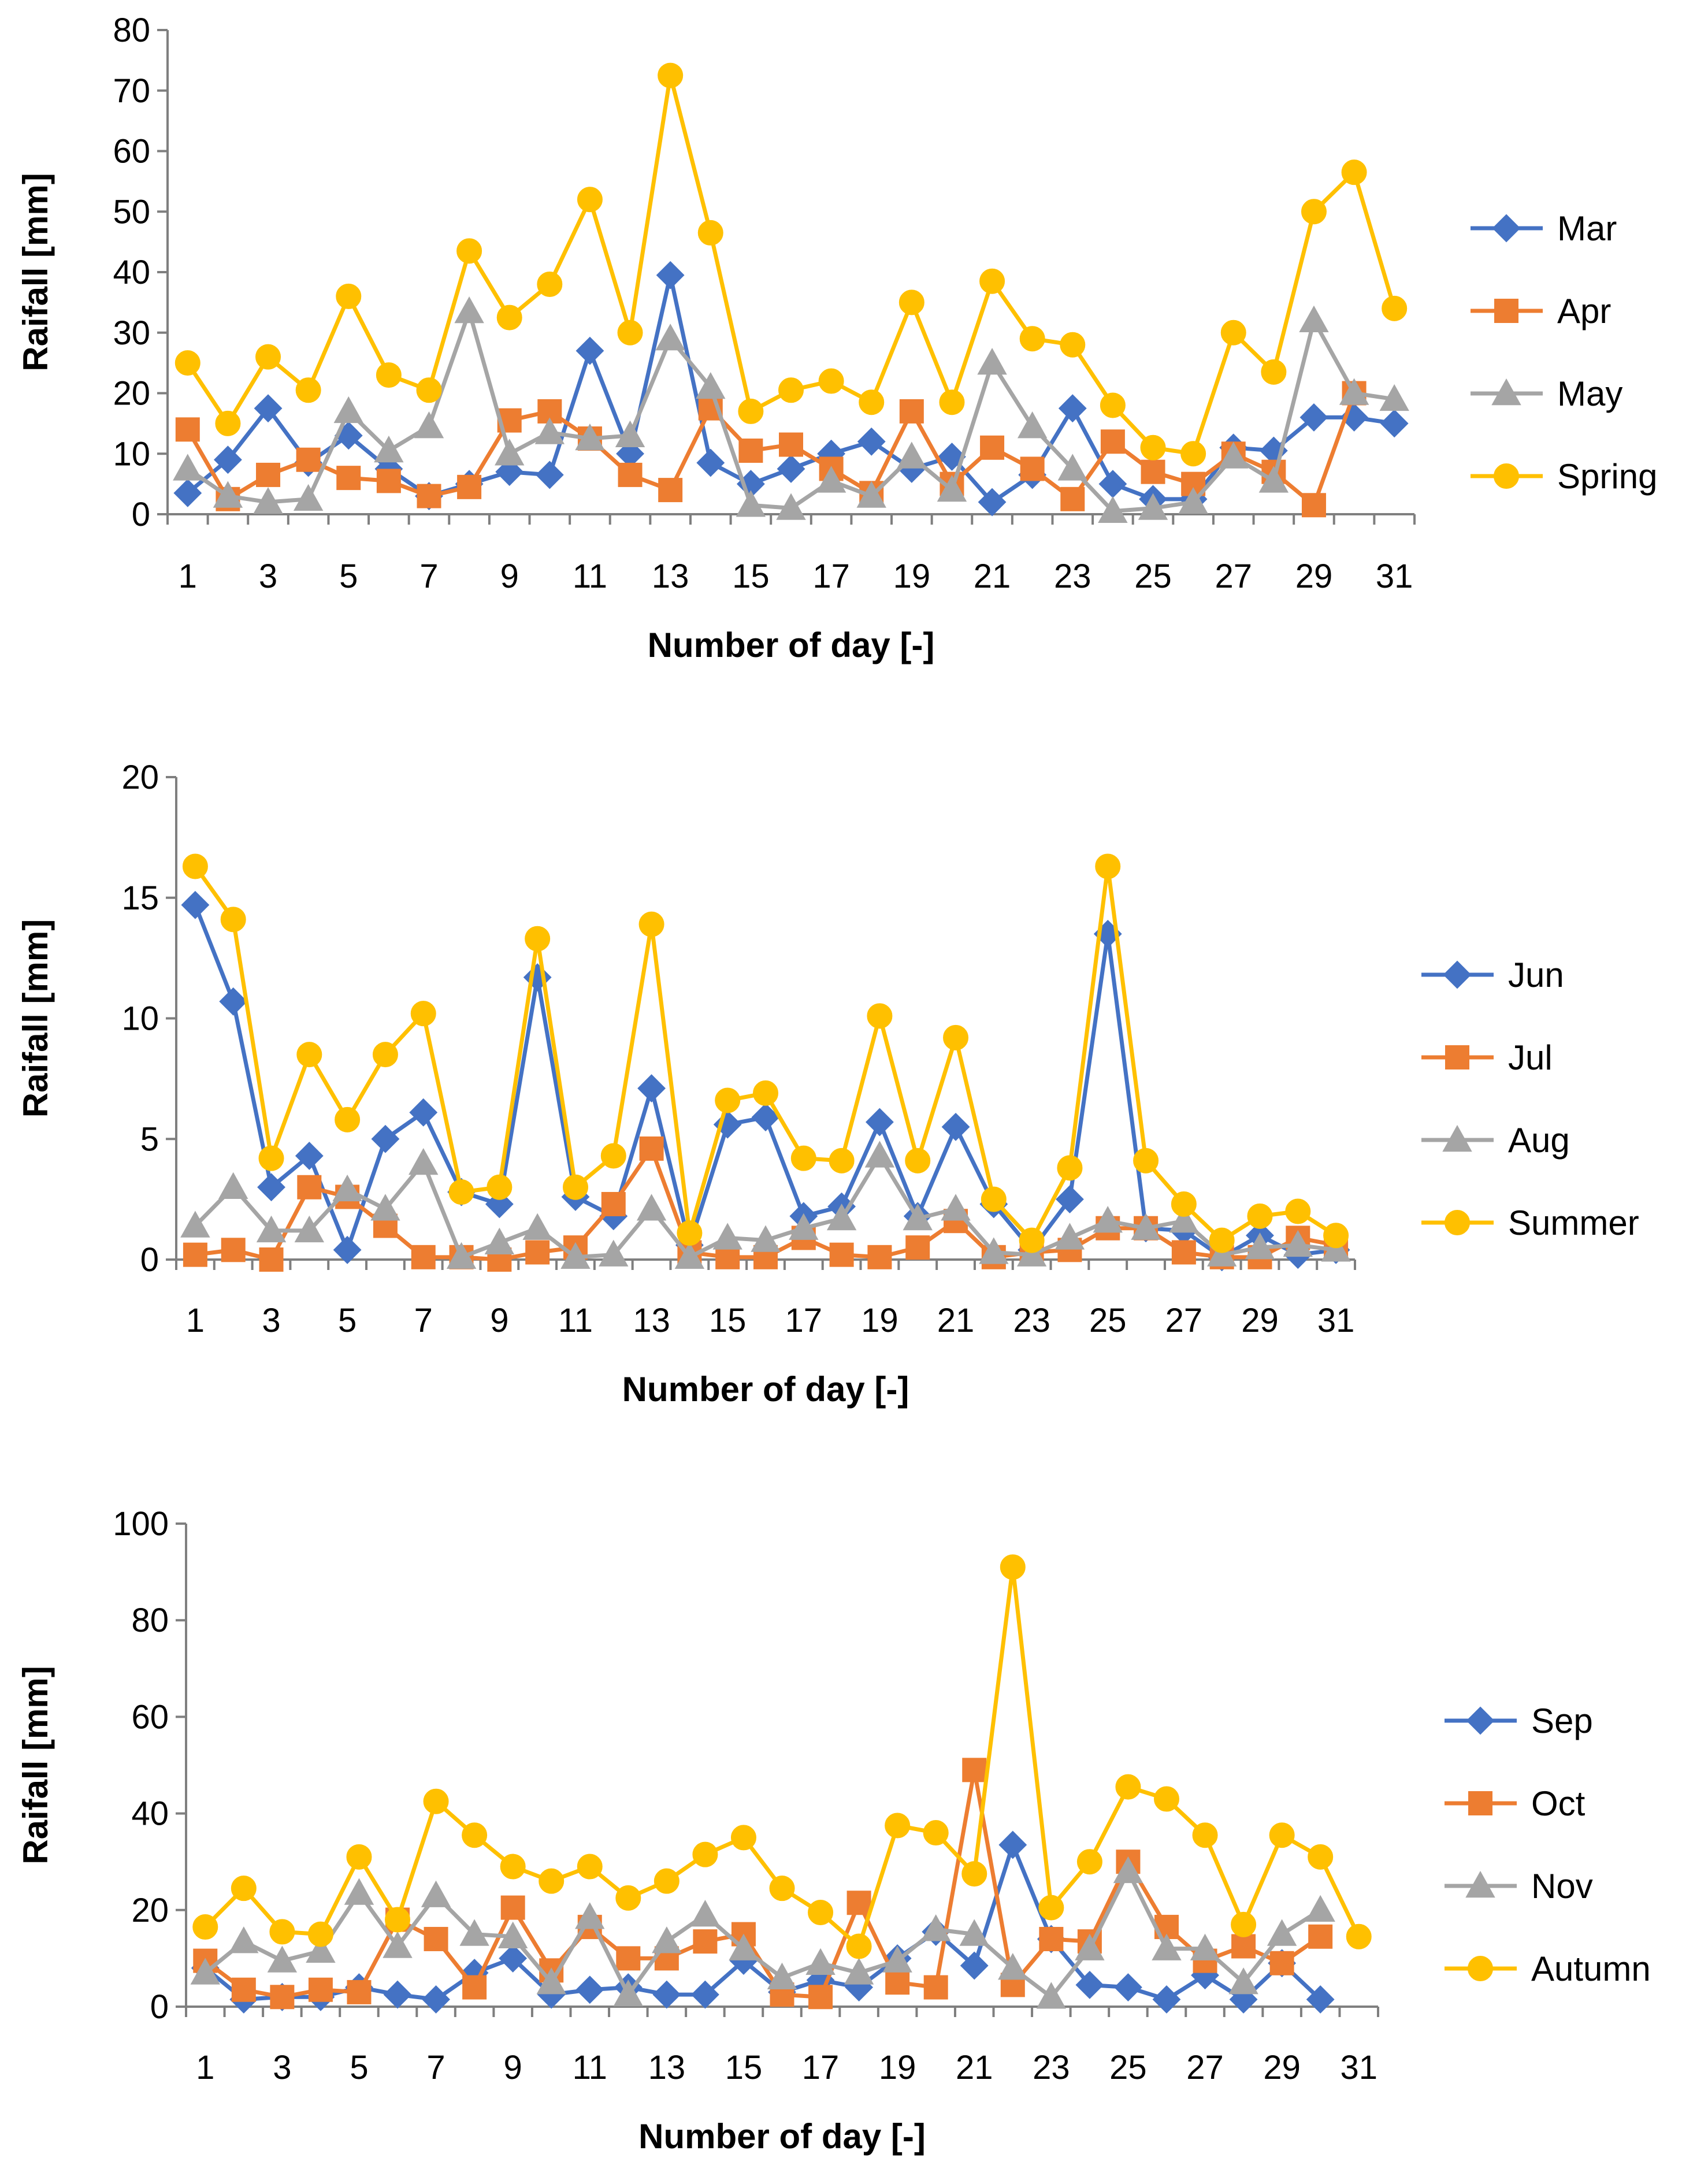 The height and width of the screenshot is (2180, 1708). Describe the element at coordinates (1562, 1887) in the screenshot. I see `legend-label: Nov` at that location.